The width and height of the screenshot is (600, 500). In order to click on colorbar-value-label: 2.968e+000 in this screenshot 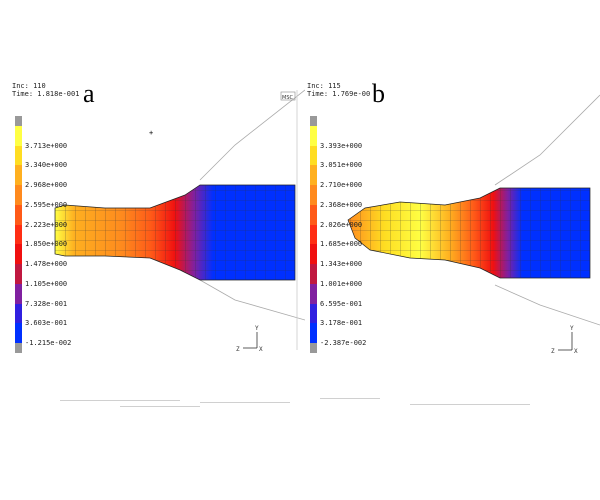, I will do `click(46, 185)`.